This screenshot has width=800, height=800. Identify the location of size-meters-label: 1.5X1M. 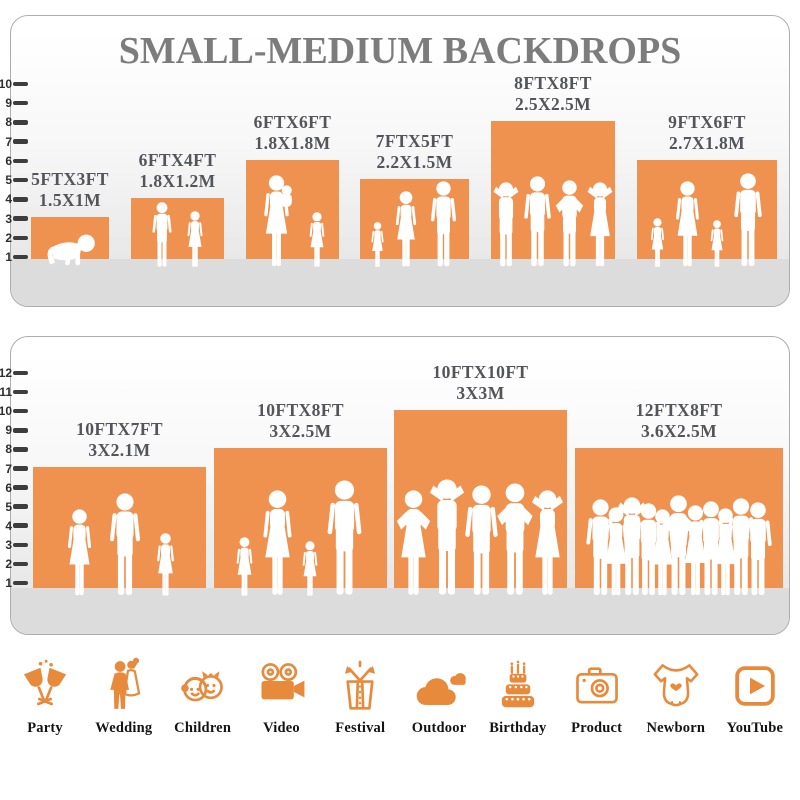
(70, 199).